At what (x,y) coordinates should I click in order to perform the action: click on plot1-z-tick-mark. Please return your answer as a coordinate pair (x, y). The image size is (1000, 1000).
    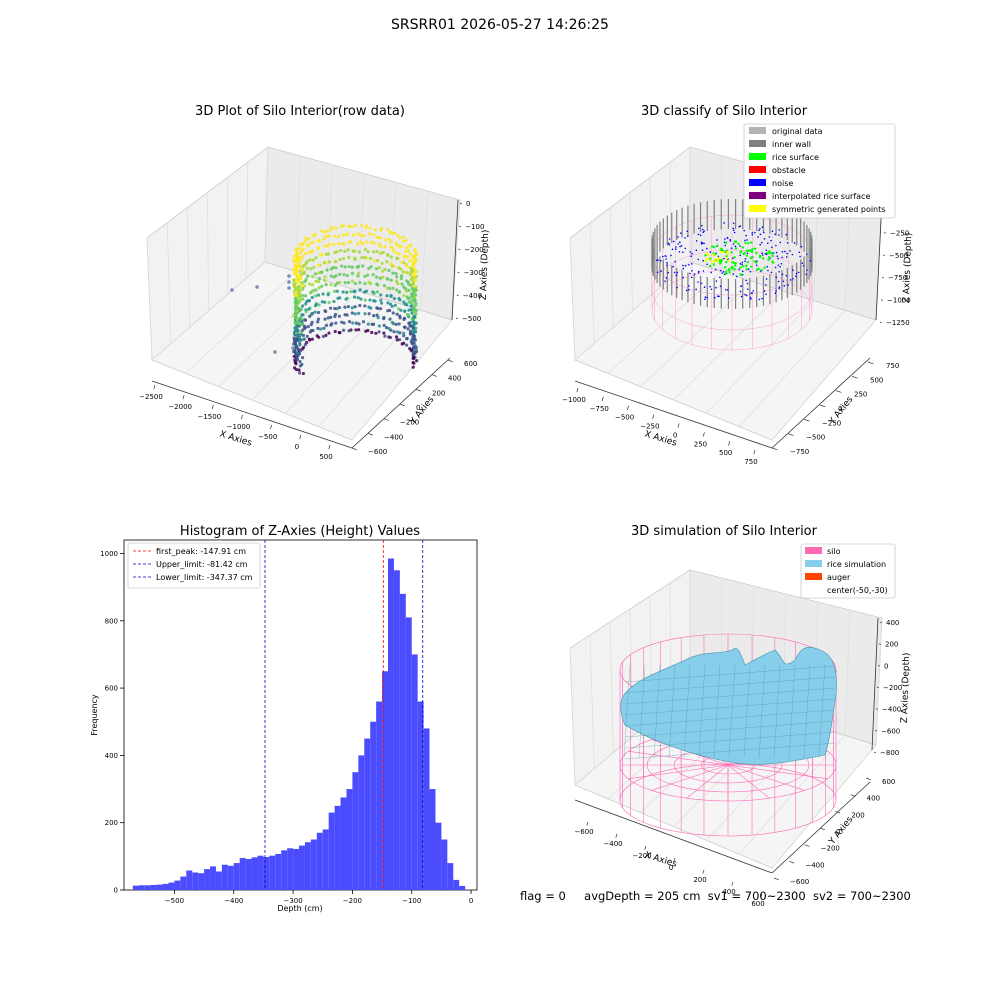
    Looking at the image, I should click on (458, 272).